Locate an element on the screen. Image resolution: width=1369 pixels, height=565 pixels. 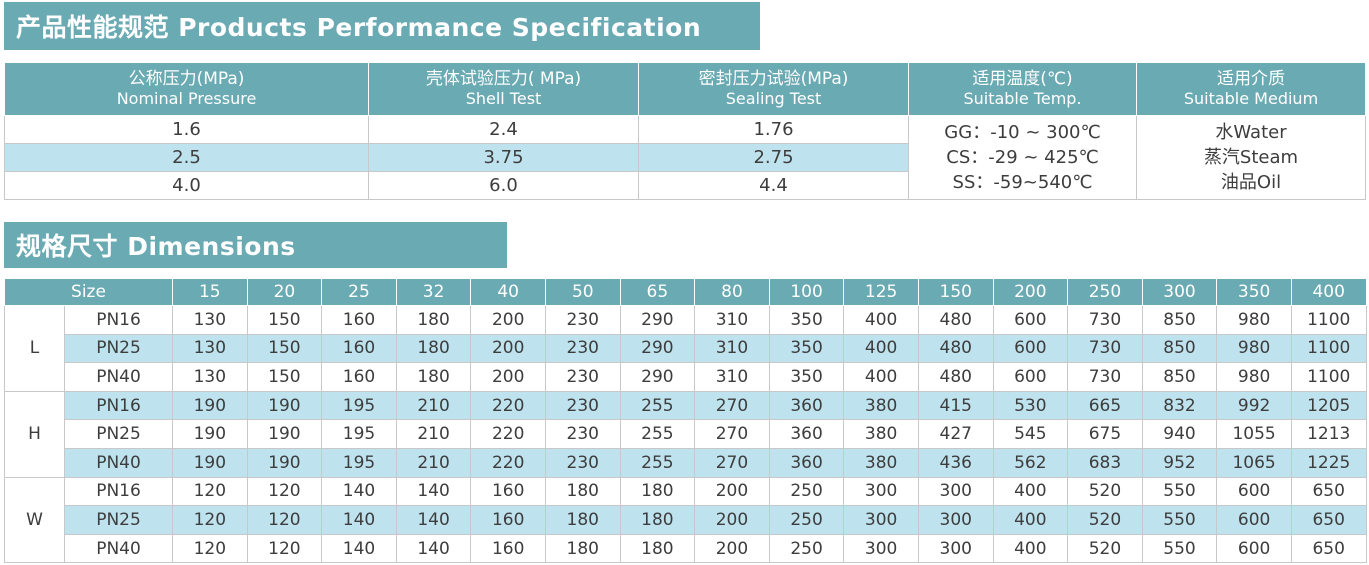
dimension-value-cell: 380 is located at coordinates (881, 434).